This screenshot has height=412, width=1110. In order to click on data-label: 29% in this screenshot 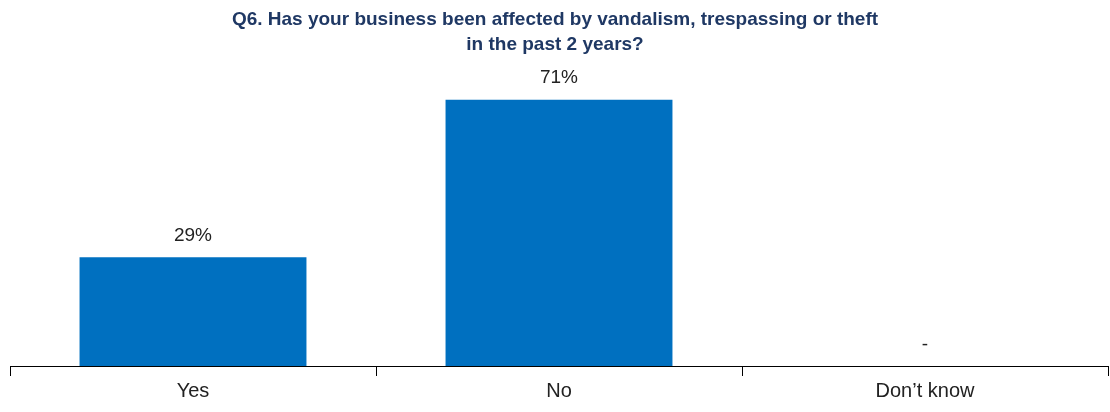, I will do `click(193, 234)`.